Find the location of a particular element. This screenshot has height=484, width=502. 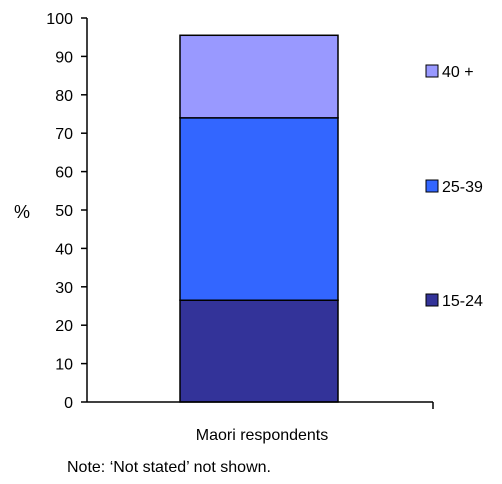

legend-label: 40 + is located at coordinates (458, 72).